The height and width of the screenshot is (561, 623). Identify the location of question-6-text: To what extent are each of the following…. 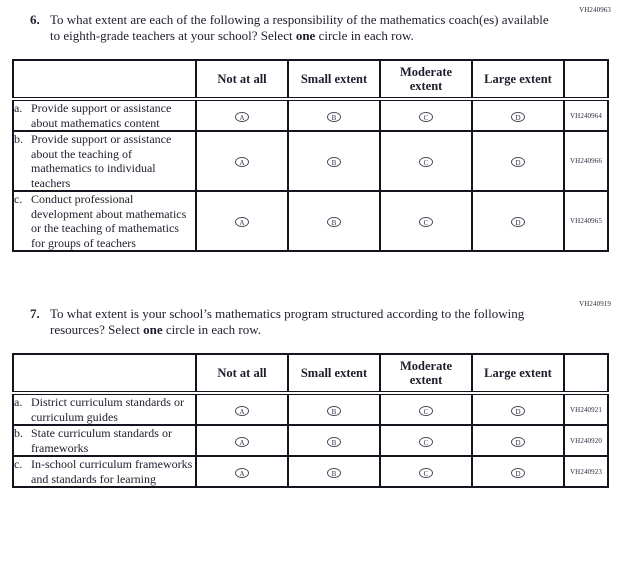
(299, 27).